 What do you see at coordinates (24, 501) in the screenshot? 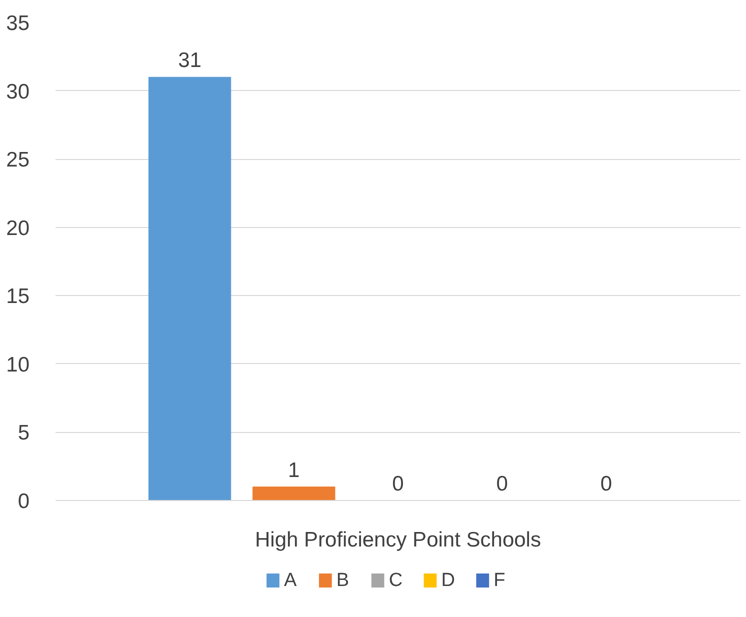
I see `y-tick-label: 0` at bounding box center [24, 501].